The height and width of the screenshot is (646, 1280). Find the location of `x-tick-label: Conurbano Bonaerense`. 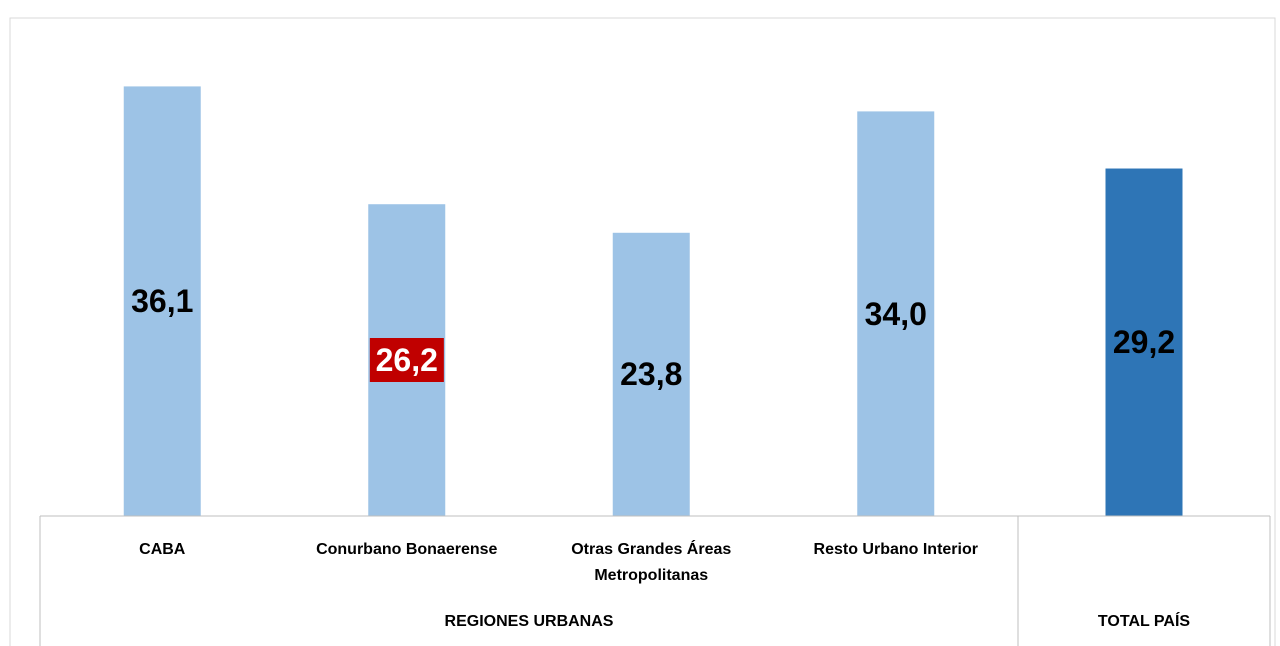

x-tick-label: Conurbano Bonaerense is located at coordinates (407, 549).